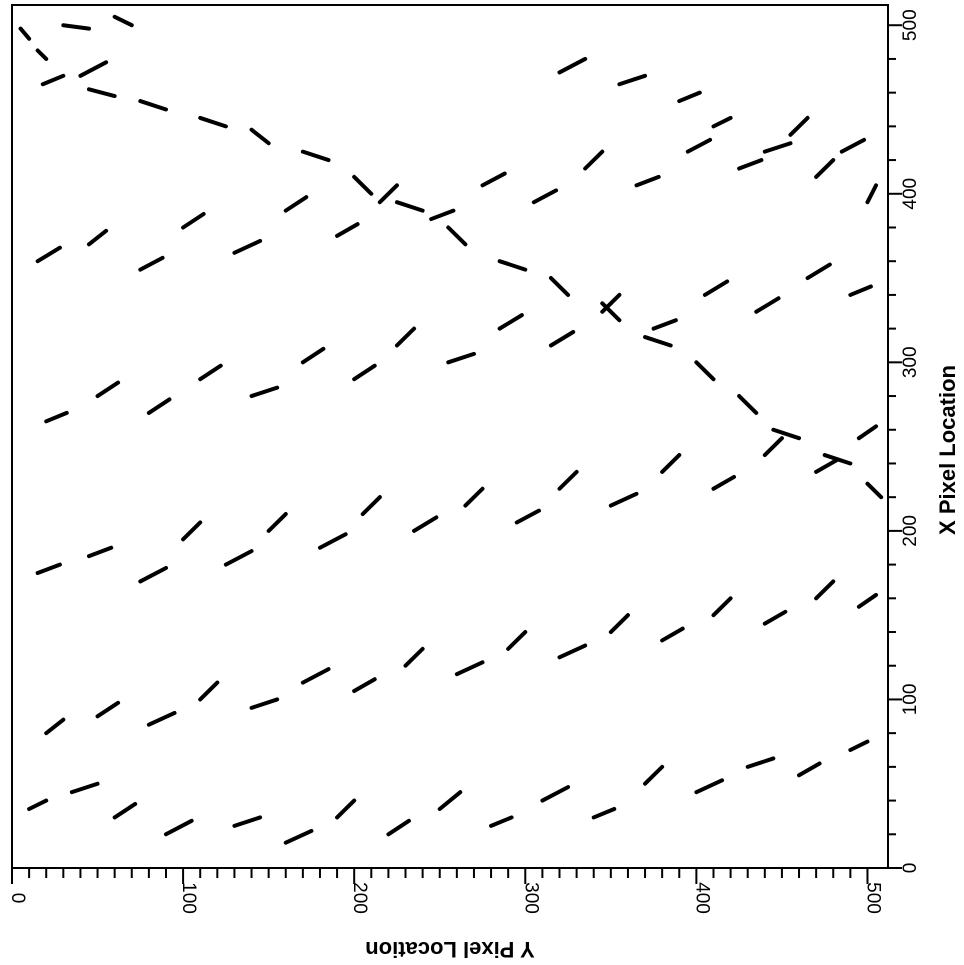  I want to click on y-tick-label: 0, so click(17, 898).